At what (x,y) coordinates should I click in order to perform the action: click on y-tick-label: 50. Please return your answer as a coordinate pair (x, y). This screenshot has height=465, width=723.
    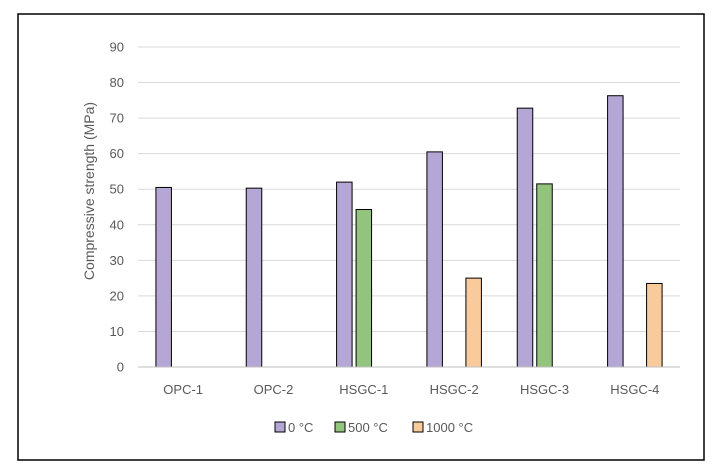
    Looking at the image, I should click on (117, 189).